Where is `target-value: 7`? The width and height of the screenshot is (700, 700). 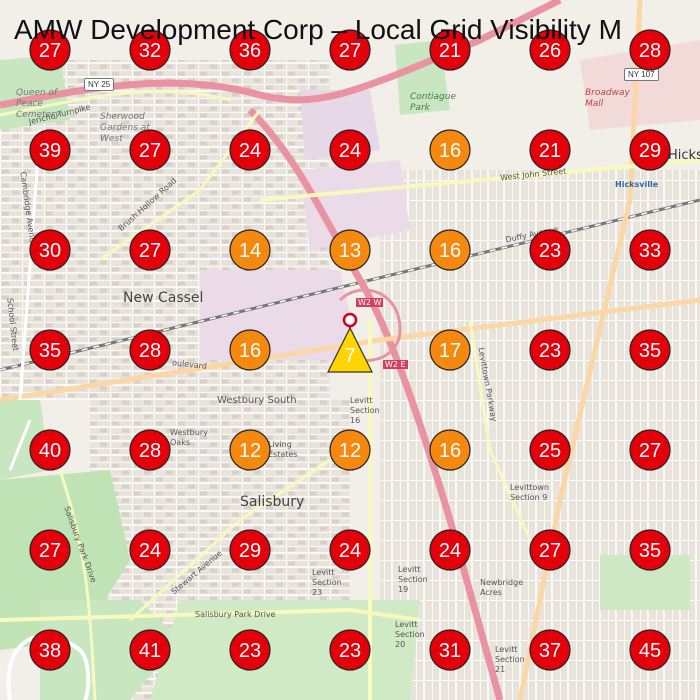 target-value: 7 is located at coordinates (349, 356).